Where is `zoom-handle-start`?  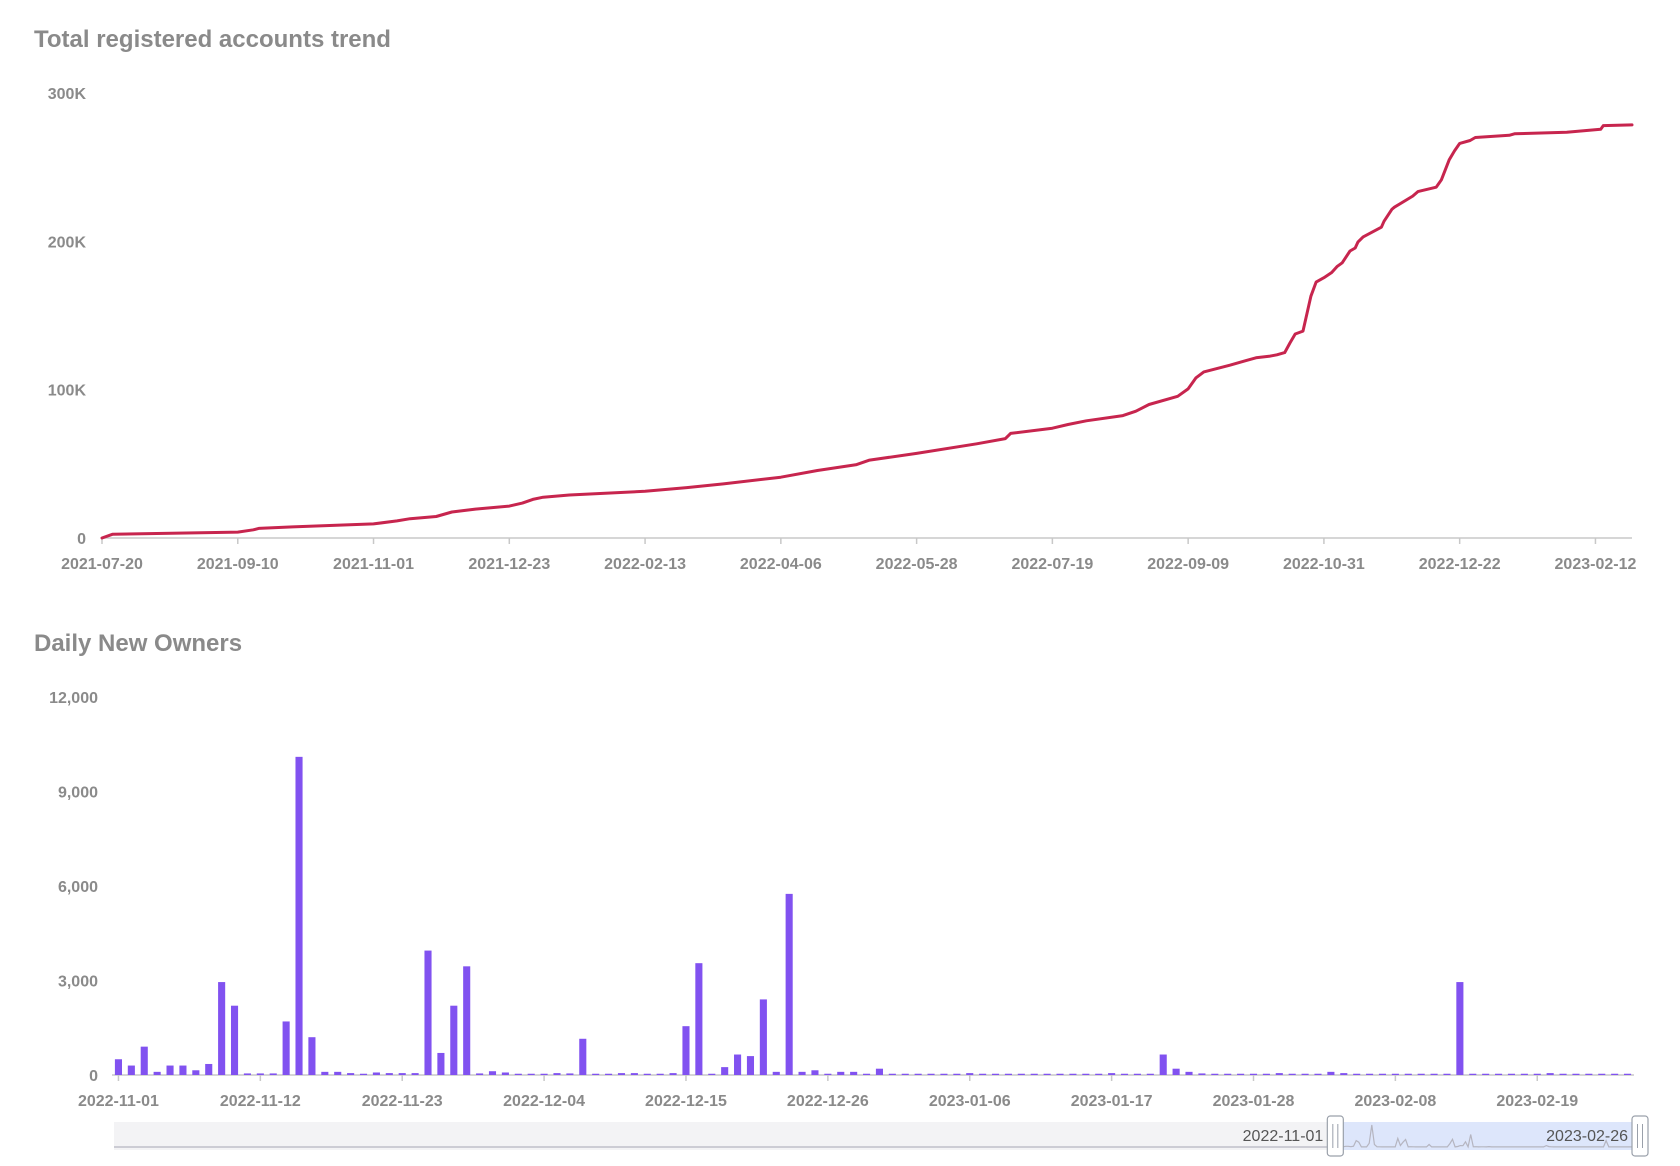 zoom-handle-start is located at coordinates (1335, 1136).